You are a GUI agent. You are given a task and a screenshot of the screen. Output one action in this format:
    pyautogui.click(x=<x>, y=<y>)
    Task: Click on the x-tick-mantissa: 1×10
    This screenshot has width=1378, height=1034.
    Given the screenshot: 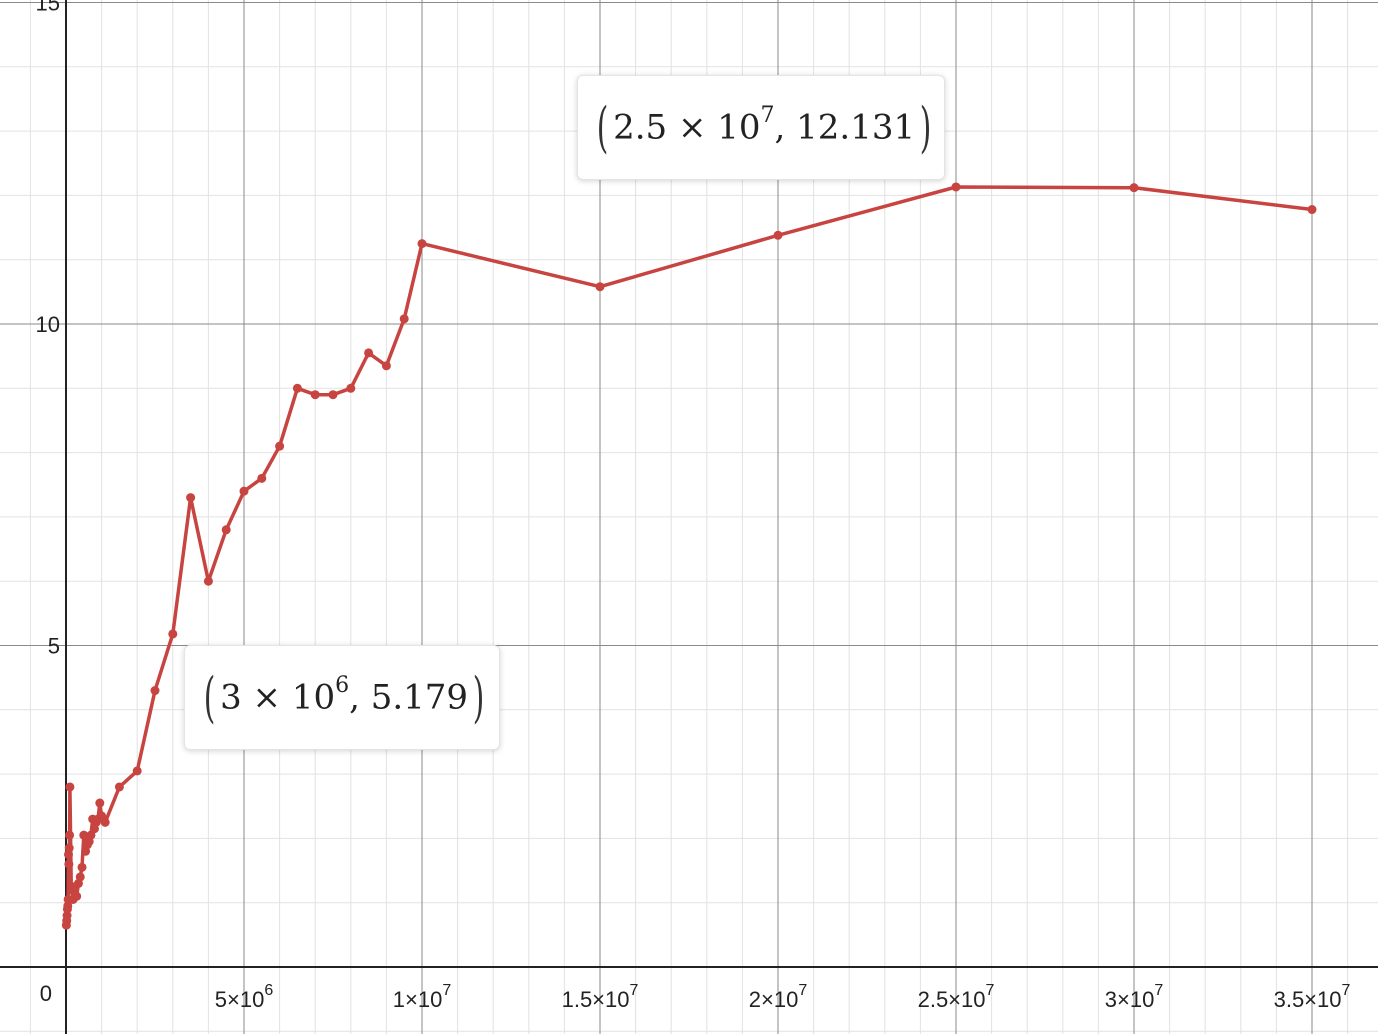 What is the action you would take?
    pyautogui.click(x=418, y=999)
    